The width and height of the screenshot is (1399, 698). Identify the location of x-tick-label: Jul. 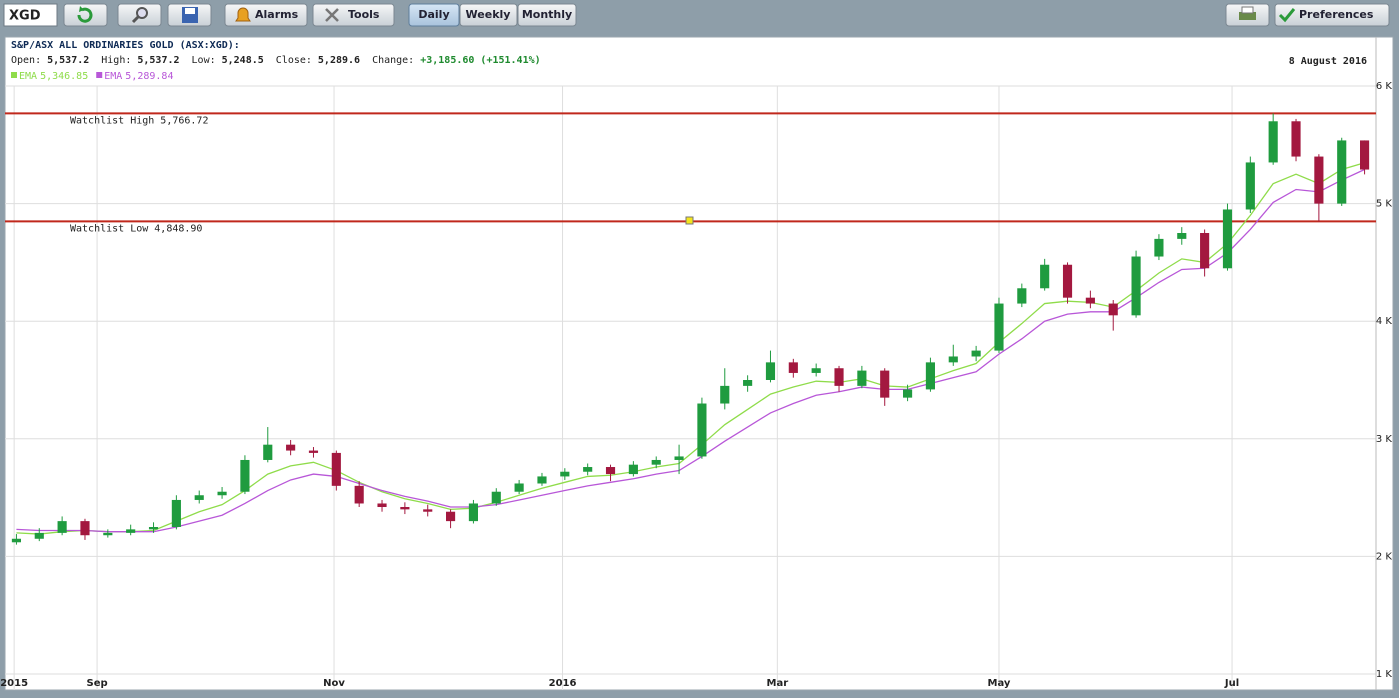
(1231, 683).